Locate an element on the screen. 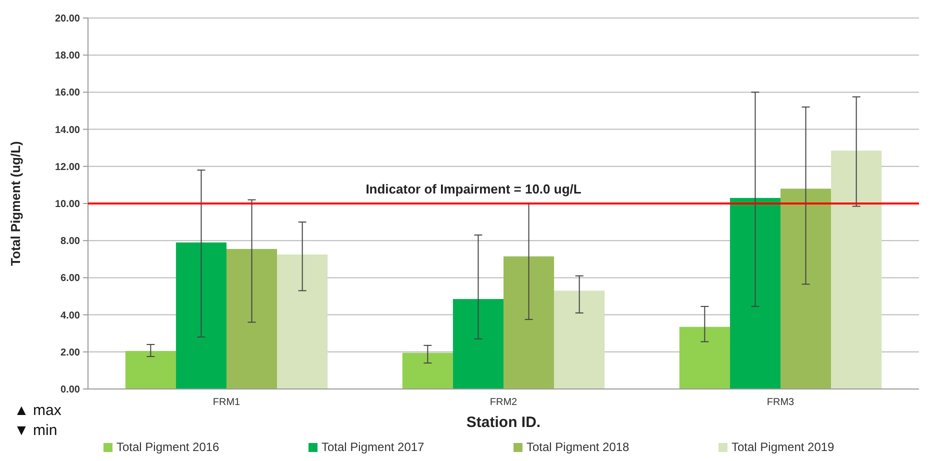 This screenshot has height=461, width=947. legend-label: Total Pigment 2017 is located at coordinates (373, 447).